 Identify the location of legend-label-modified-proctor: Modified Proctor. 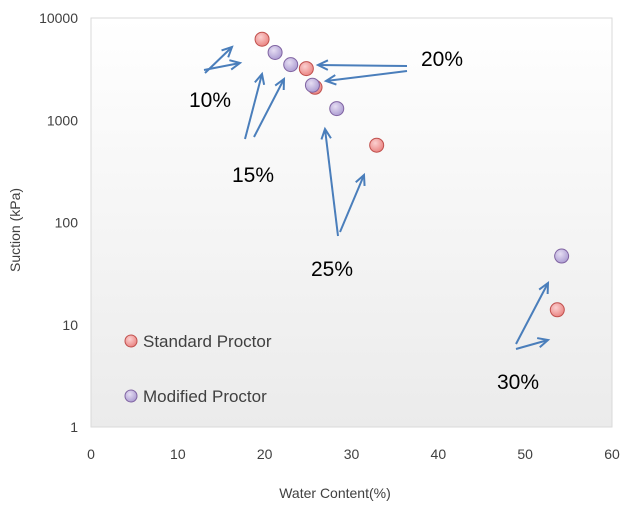
(205, 396).